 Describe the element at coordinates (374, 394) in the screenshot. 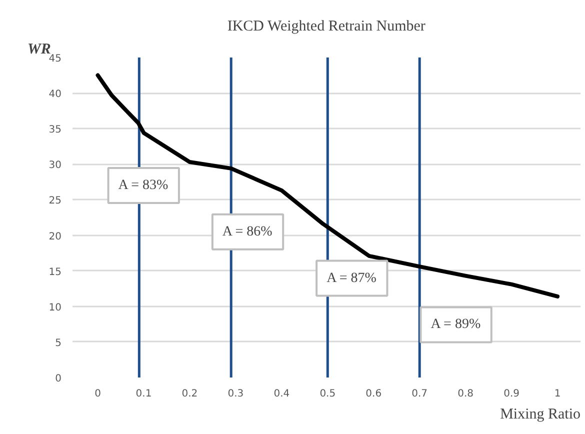

I see `x-tick-label: 0.6` at that location.